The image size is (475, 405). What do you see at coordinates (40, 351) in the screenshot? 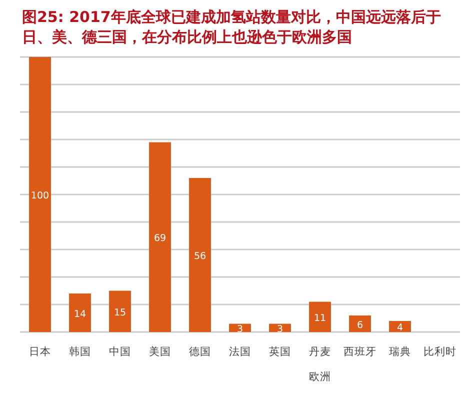
I see `x-tick-label: 日本` at bounding box center [40, 351].